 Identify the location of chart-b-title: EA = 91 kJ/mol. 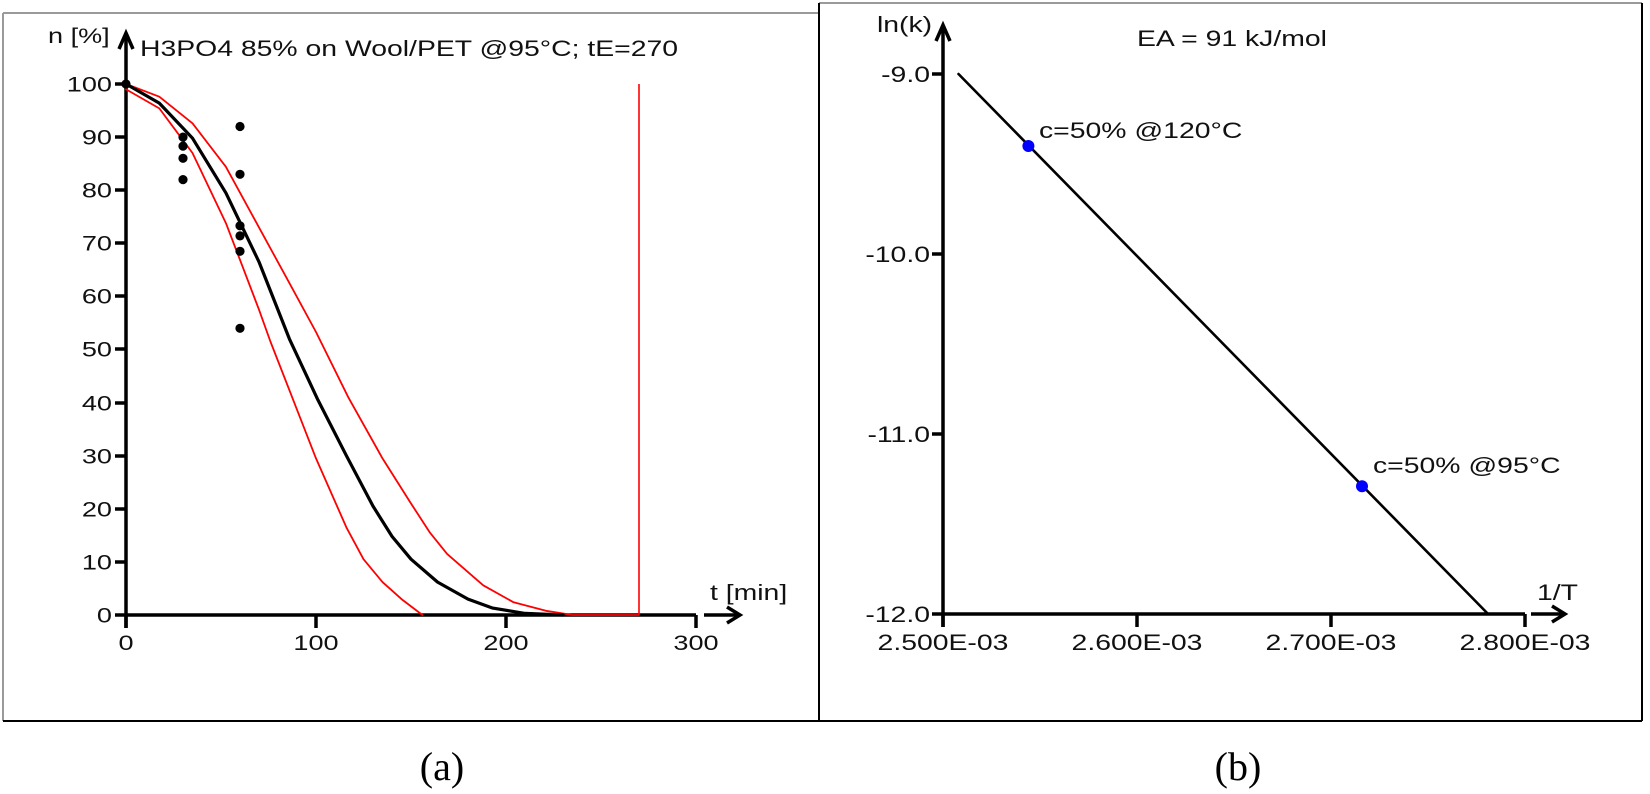
(1232, 39).